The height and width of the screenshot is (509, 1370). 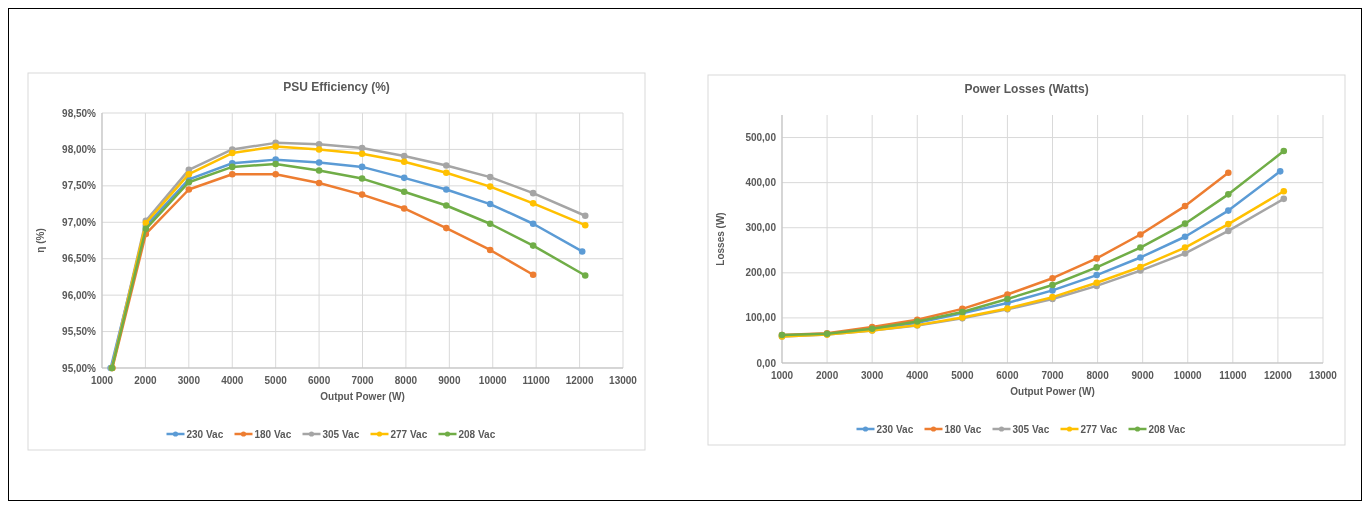 What do you see at coordinates (766, 363) in the screenshot?
I see `y-tick-label: 0,00` at bounding box center [766, 363].